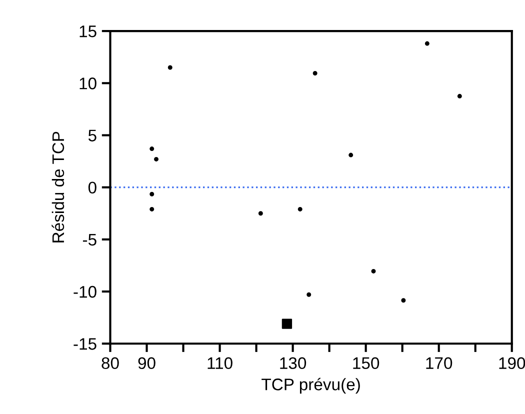  I want to click on y-tick-label: 0, so click(92, 188).